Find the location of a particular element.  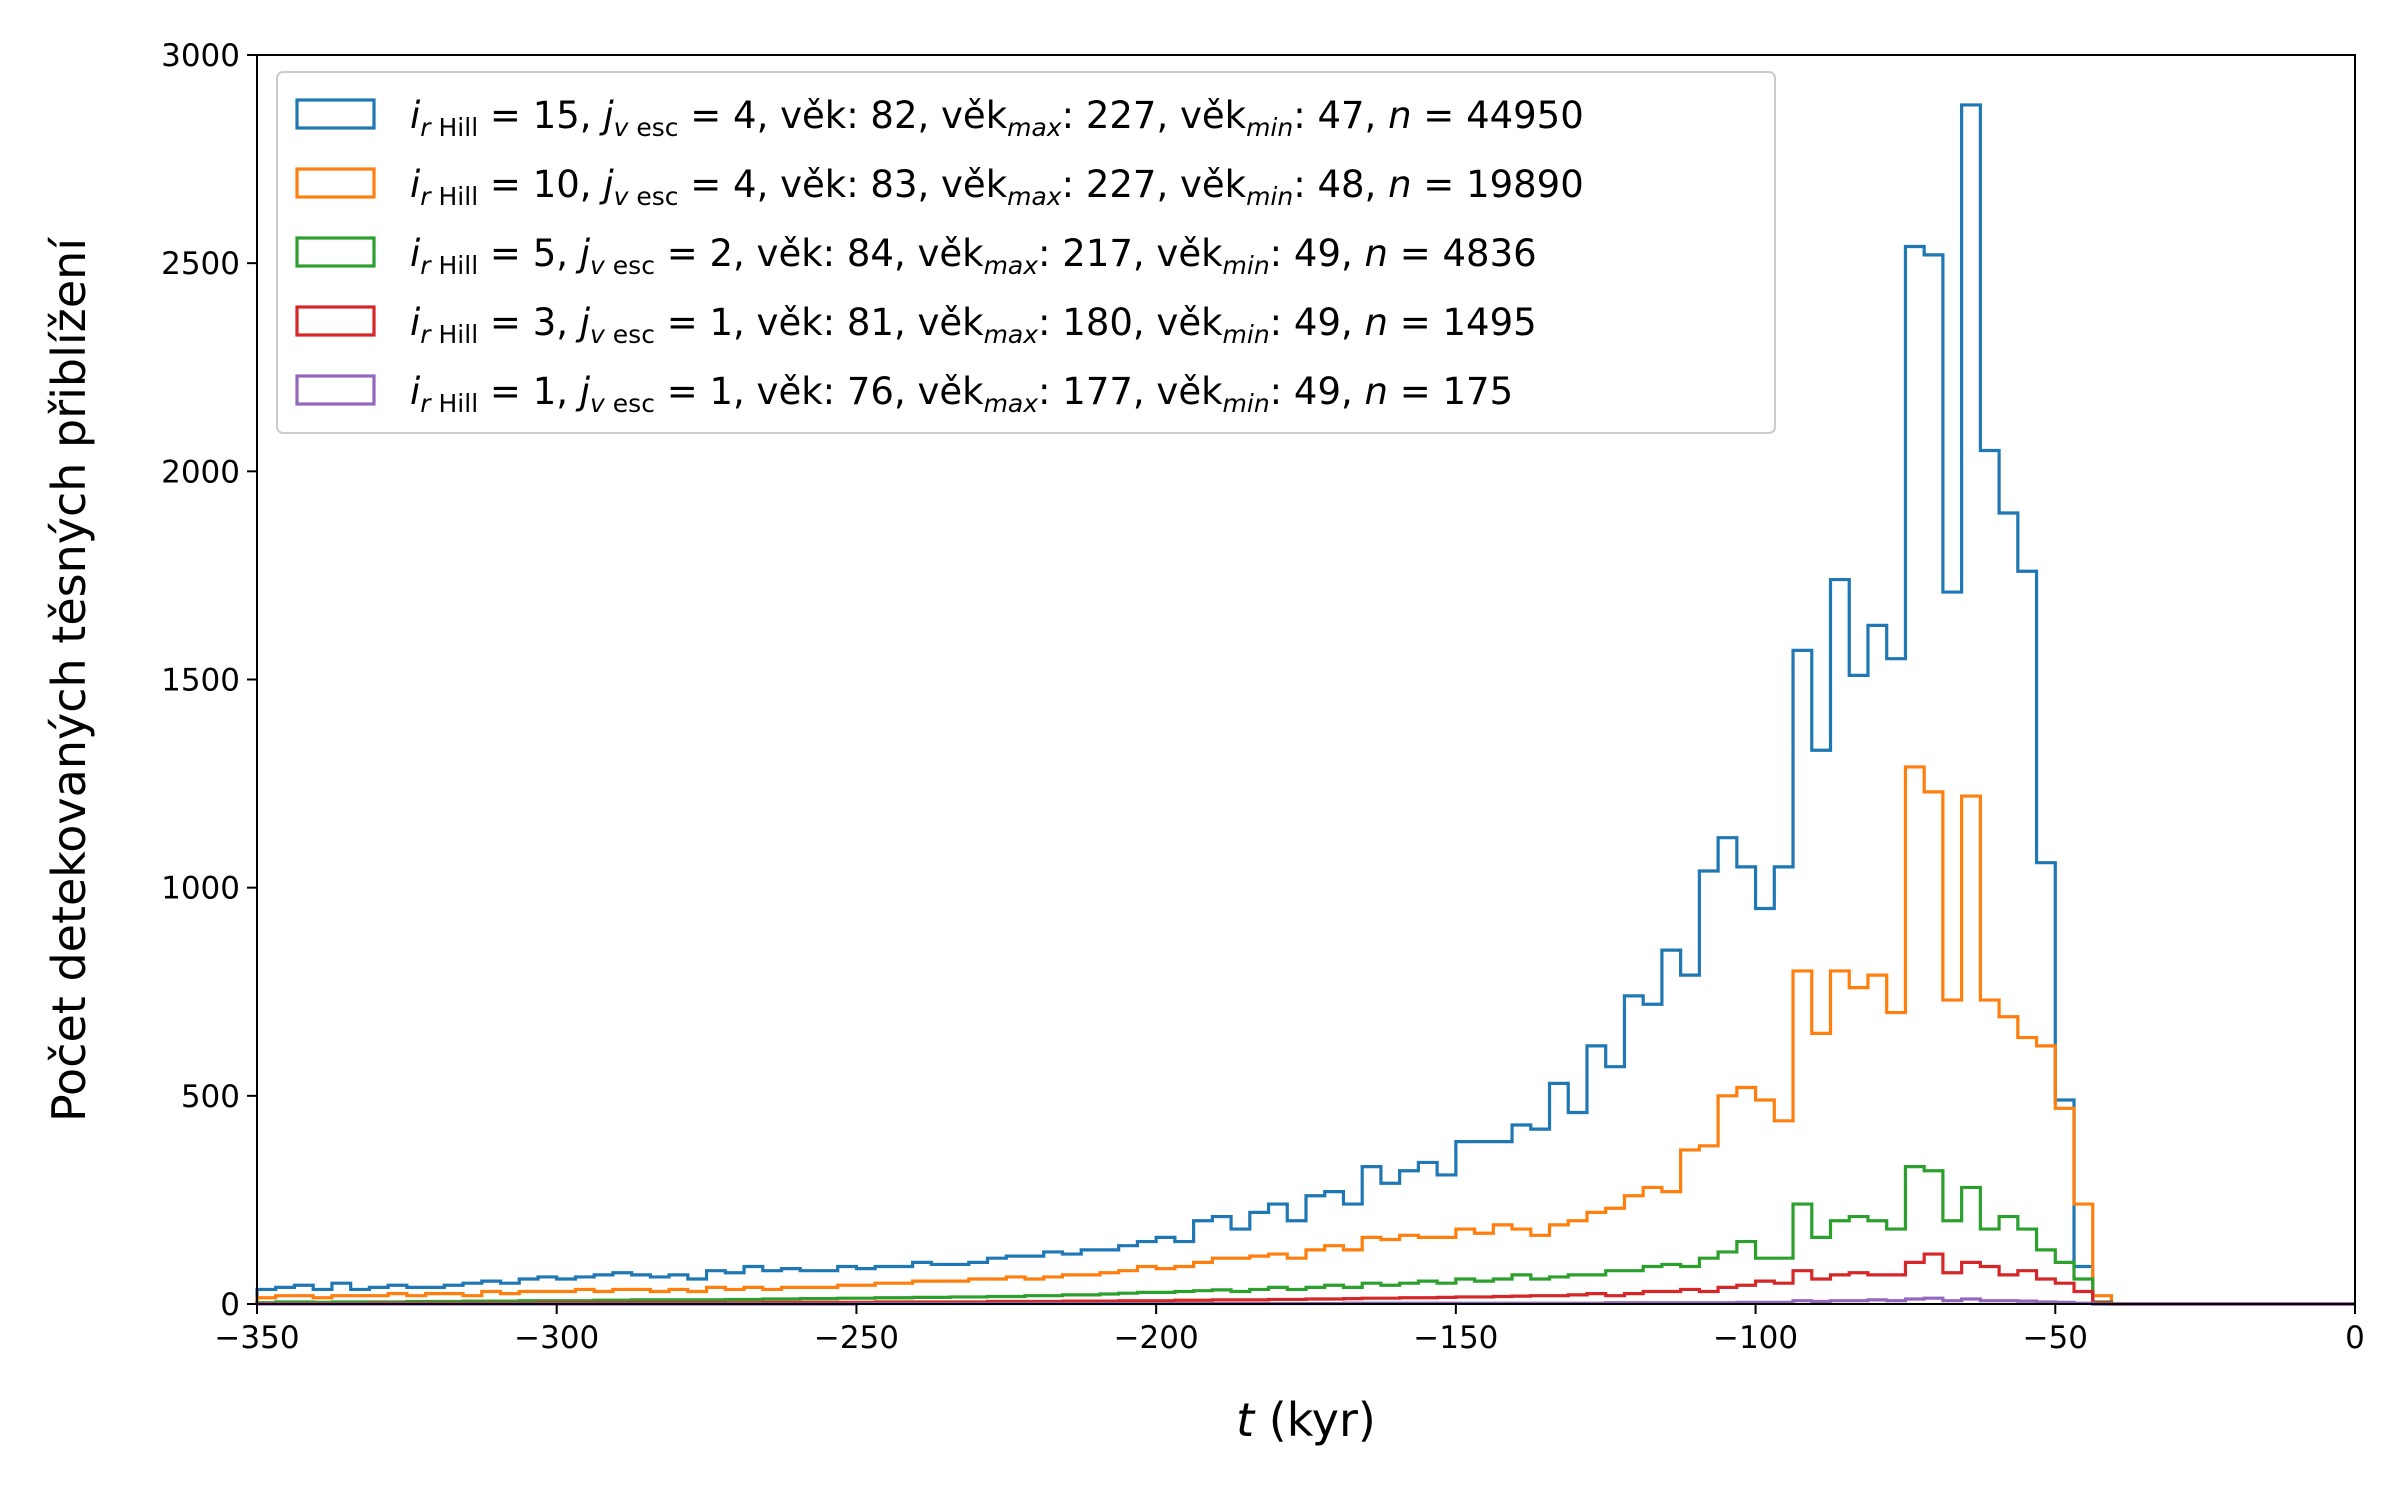

x-axis-label-variable: t is located at coordinates (1246, 1420).